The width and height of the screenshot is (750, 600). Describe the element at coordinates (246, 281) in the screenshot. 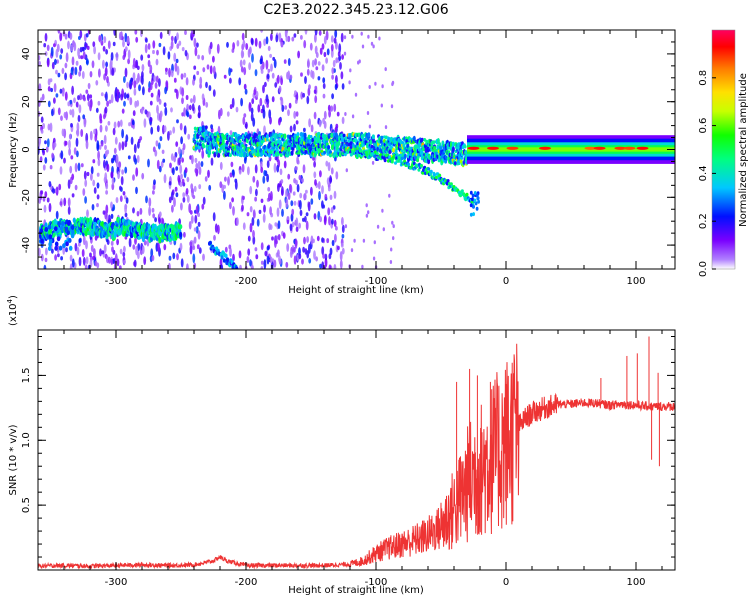

I see `x-tick-label: -200` at that location.